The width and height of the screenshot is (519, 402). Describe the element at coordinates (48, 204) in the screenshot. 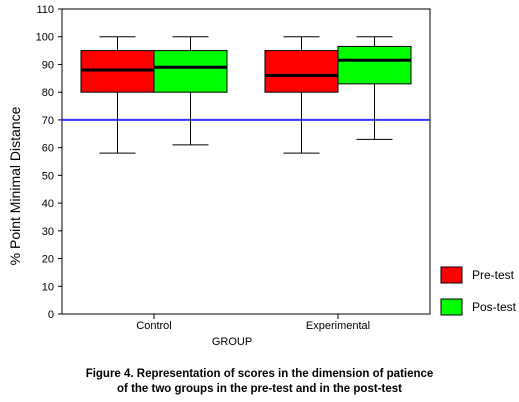

I see `y-tick-label: 40` at that location.